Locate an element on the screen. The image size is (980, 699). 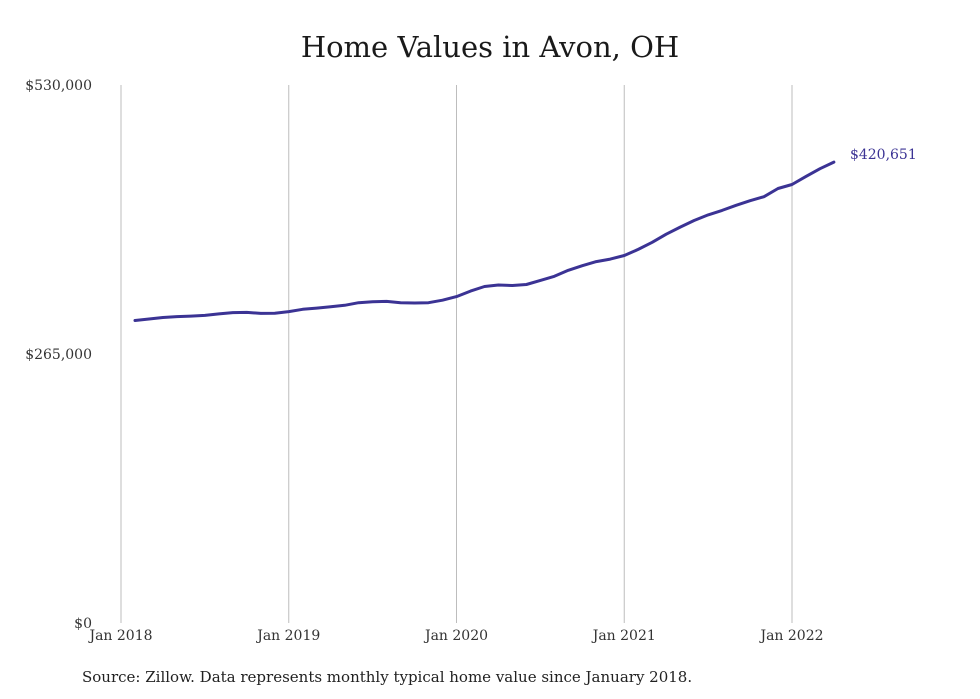
x-tick-label: Jan 2021 is located at coordinates (623, 636).